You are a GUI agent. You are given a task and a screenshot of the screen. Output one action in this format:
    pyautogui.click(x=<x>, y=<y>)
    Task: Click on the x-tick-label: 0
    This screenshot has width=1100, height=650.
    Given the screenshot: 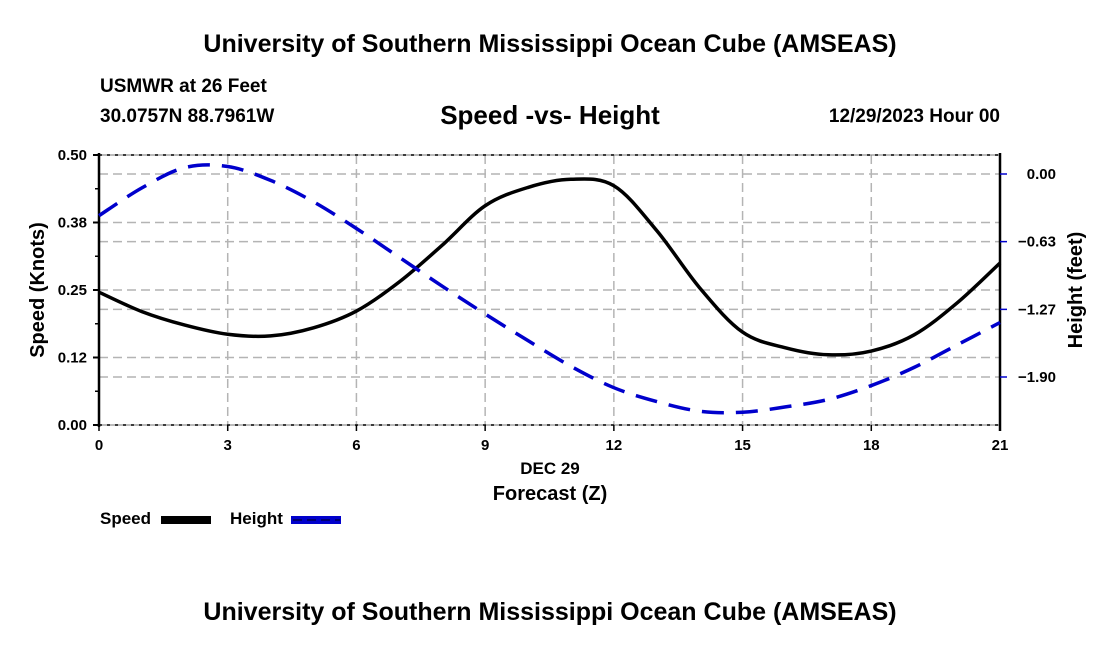 What is the action you would take?
    pyautogui.click(x=99, y=445)
    